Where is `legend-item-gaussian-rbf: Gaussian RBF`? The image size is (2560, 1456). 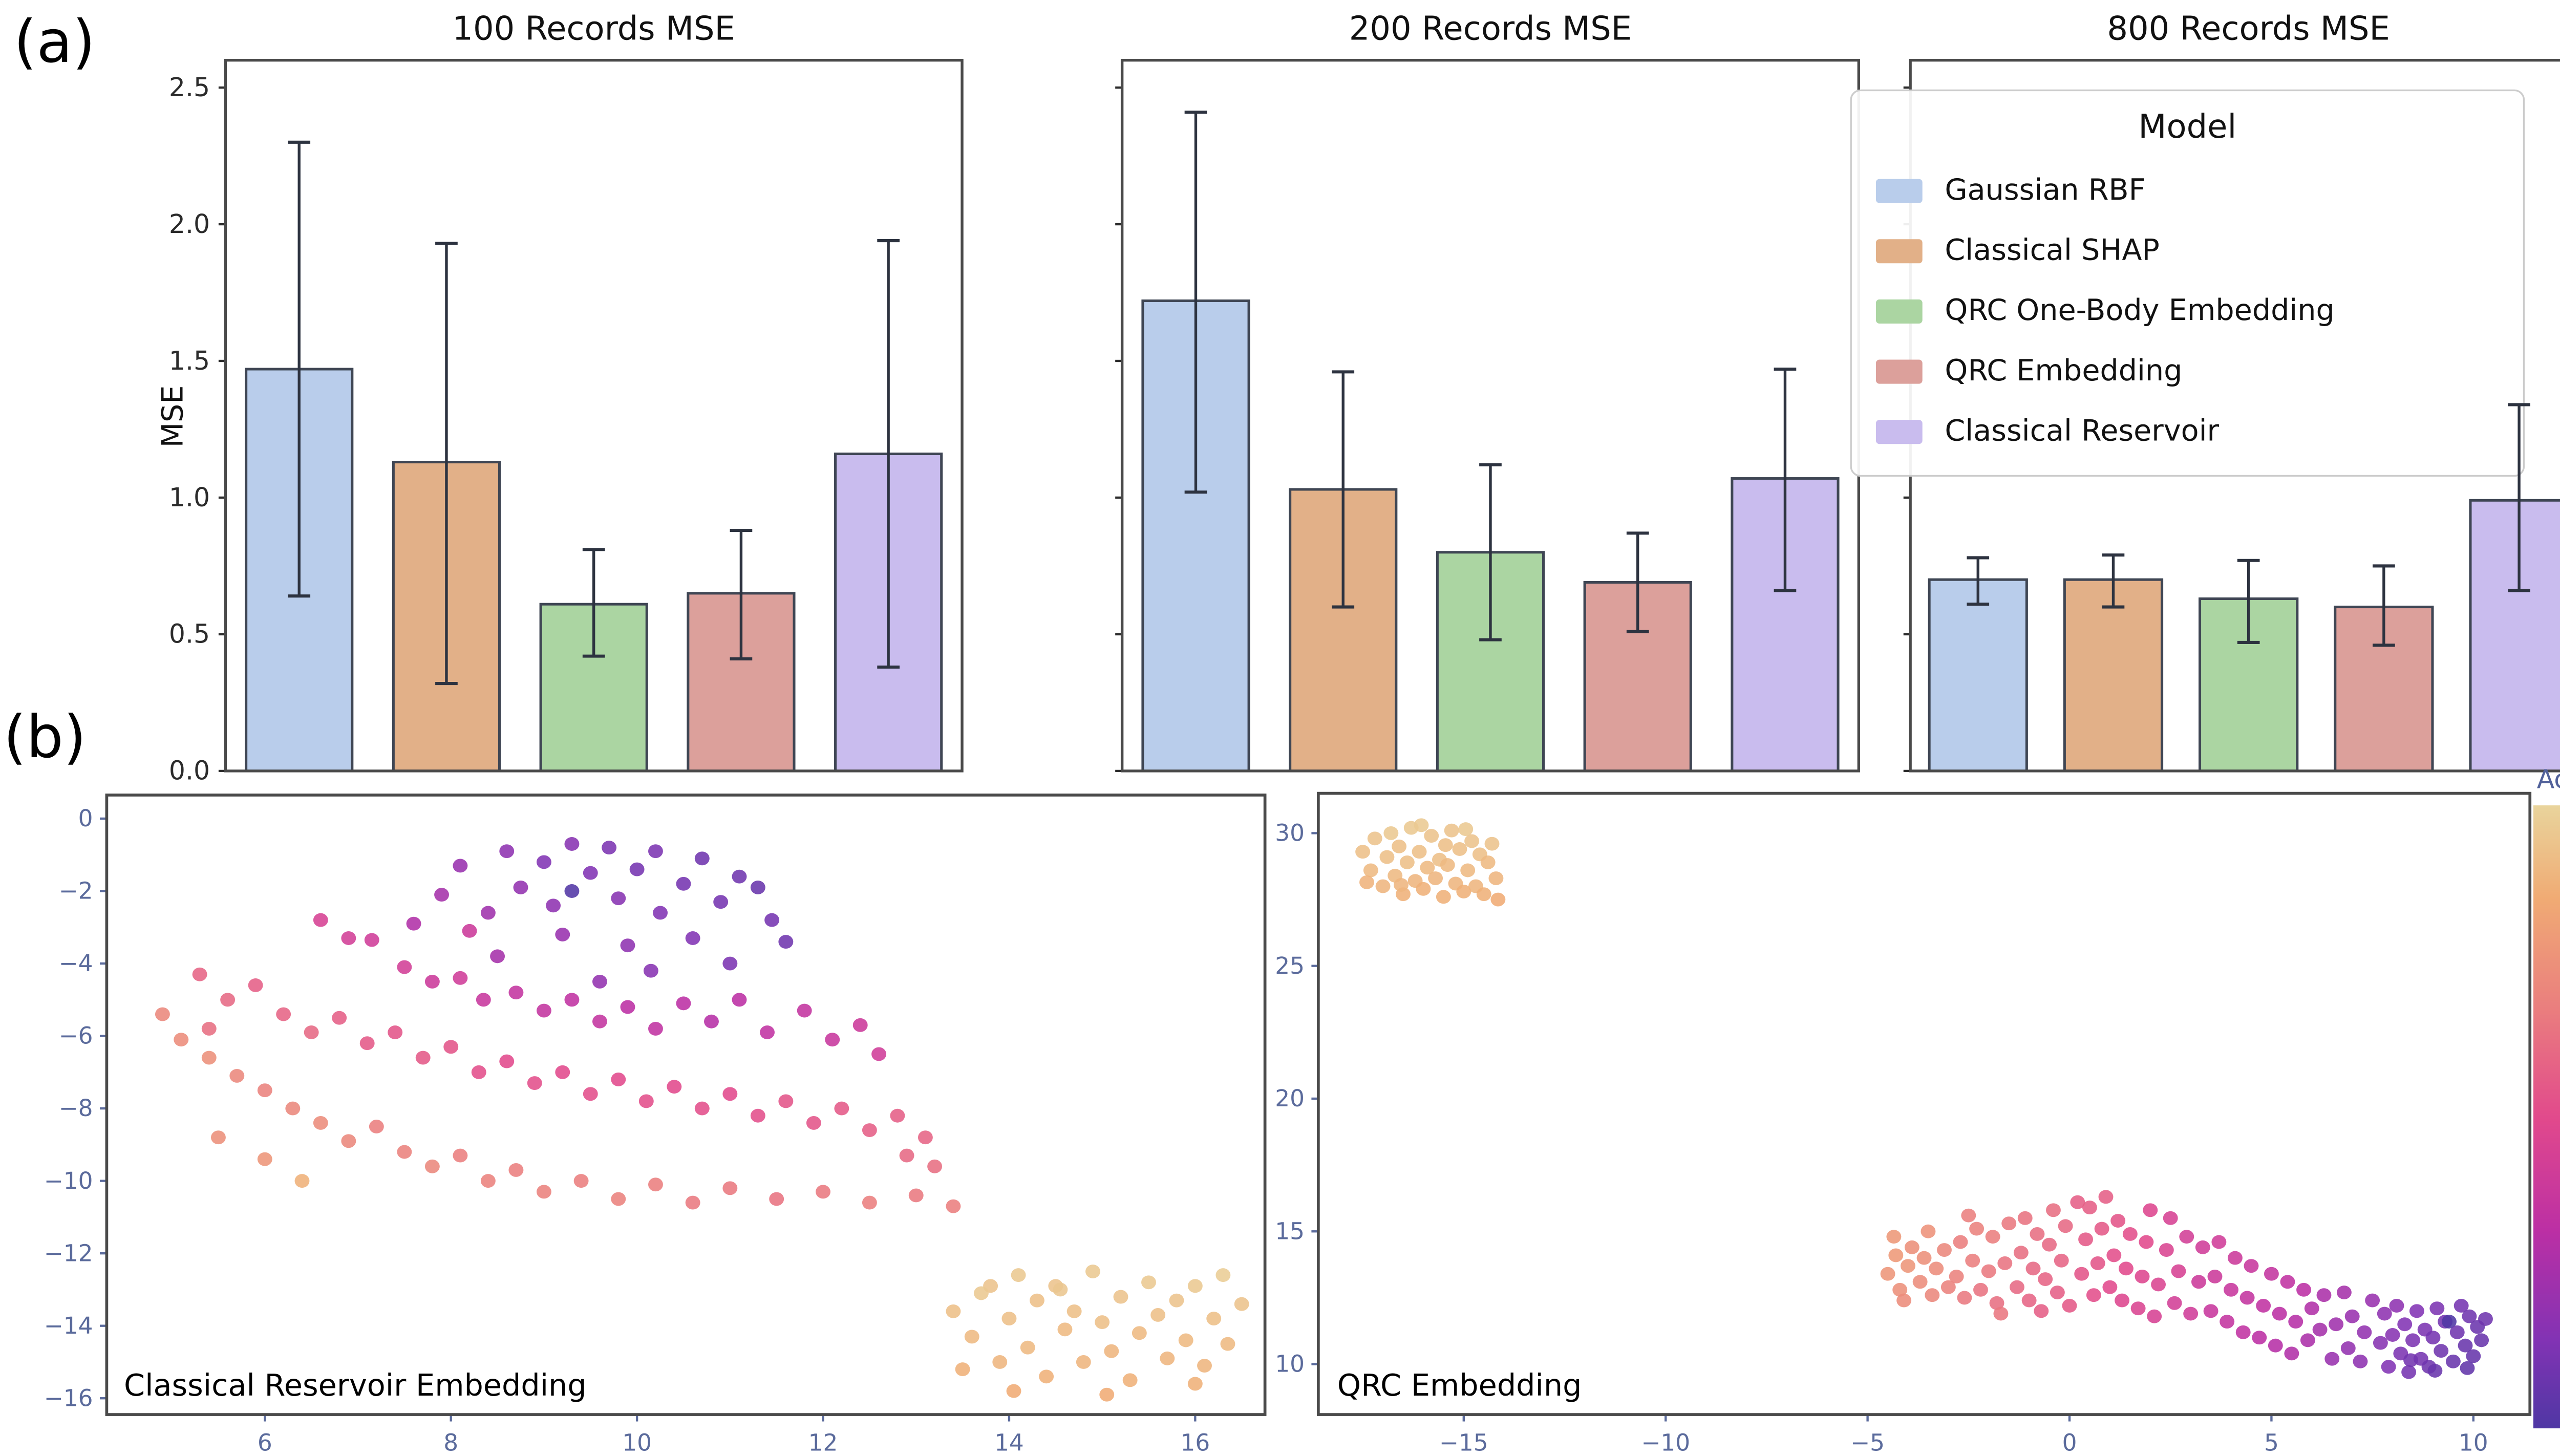
legend-item-gaussian-rbf: Gaussian RBF is located at coordinates (2187, 190).